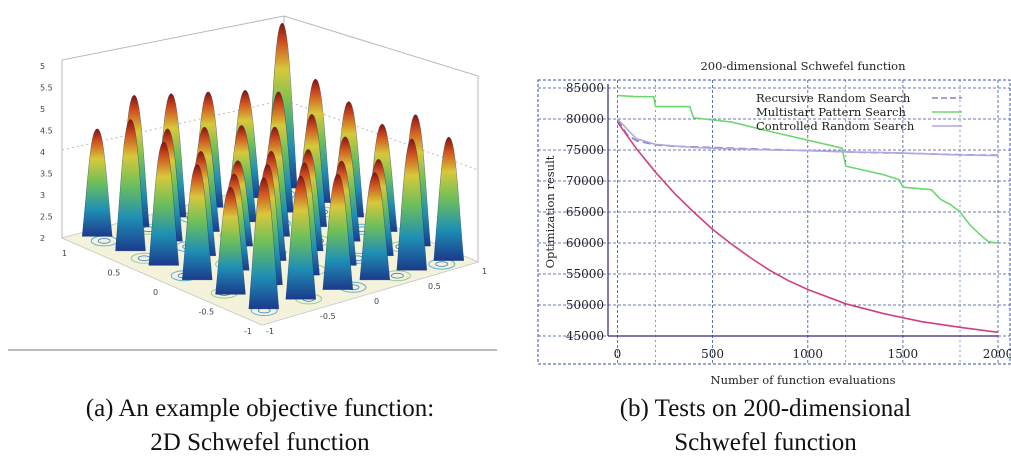 The width and height of the screenshot is (1011, 470). What do you see at coordinates (833, 98) in the screenshot?
I see `legend-label: Recursive Random Search` at bounding box center [833, 98].